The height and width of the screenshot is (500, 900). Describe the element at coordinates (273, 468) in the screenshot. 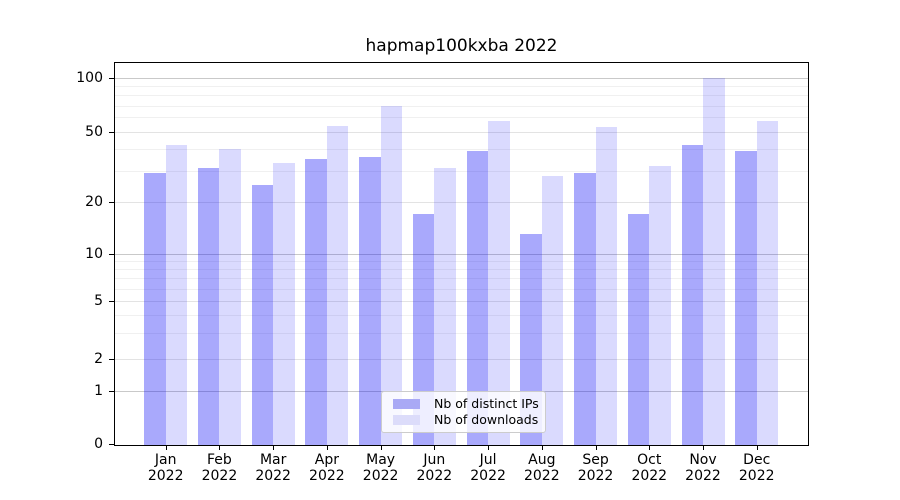

I see `x-tick-label: Mar 2022` at that location.